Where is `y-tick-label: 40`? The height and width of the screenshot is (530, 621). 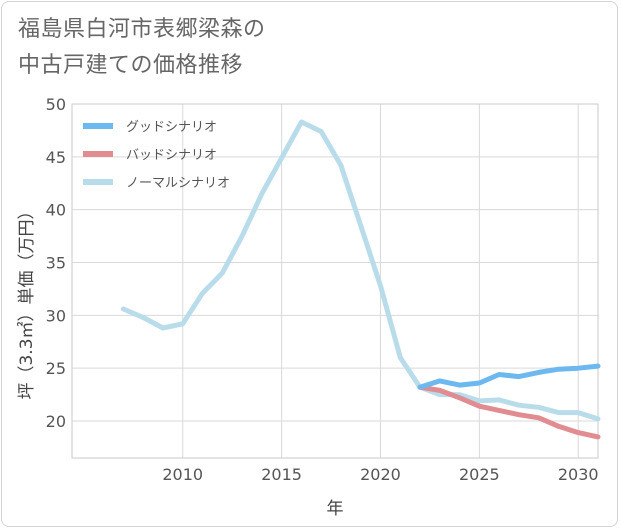
y-tick-label: 40 is located at coordinates (56, 210).